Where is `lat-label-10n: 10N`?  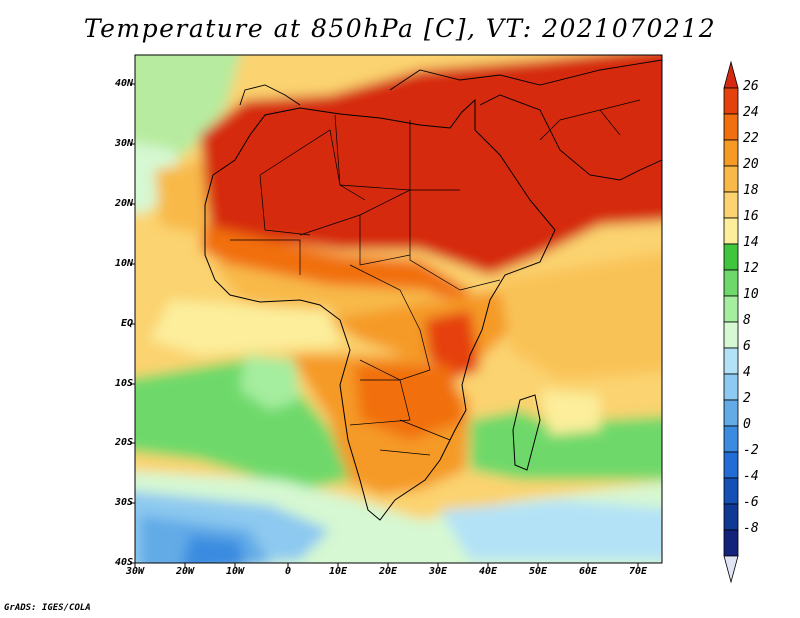
lat-label-10n: 10N is located at coordinates (123, 263).